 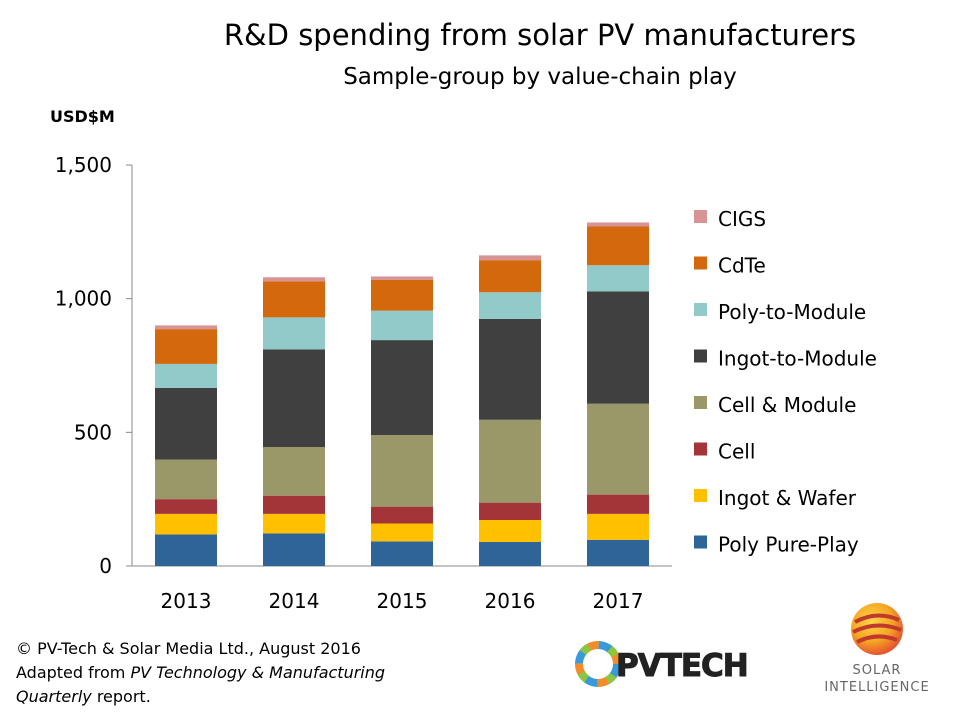 I want to click on x-tick-label-2014: 2014, so click(x=294, y=601).